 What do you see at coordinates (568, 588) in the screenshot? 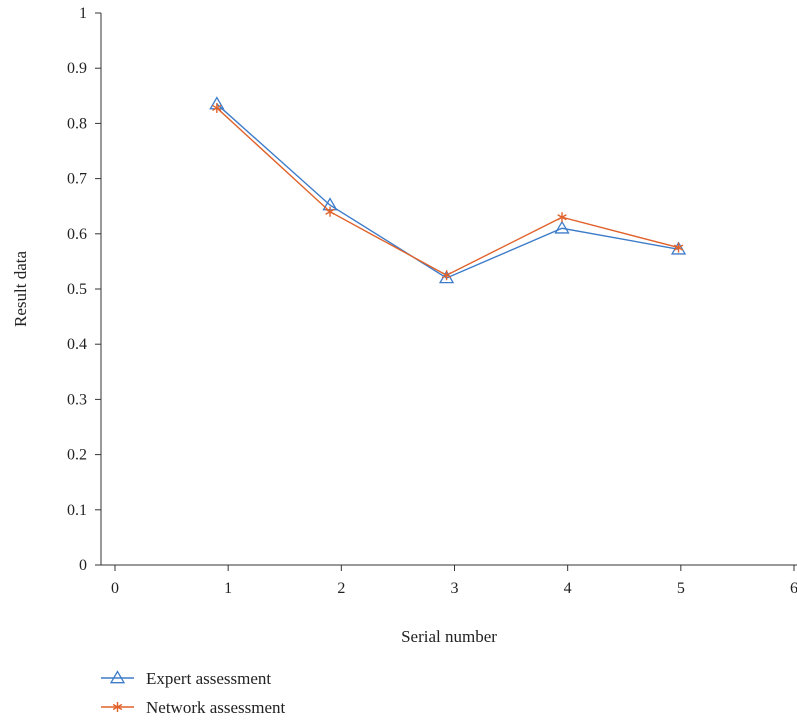
I see `x-tick-label: 4` at bounding box center [568, 588].